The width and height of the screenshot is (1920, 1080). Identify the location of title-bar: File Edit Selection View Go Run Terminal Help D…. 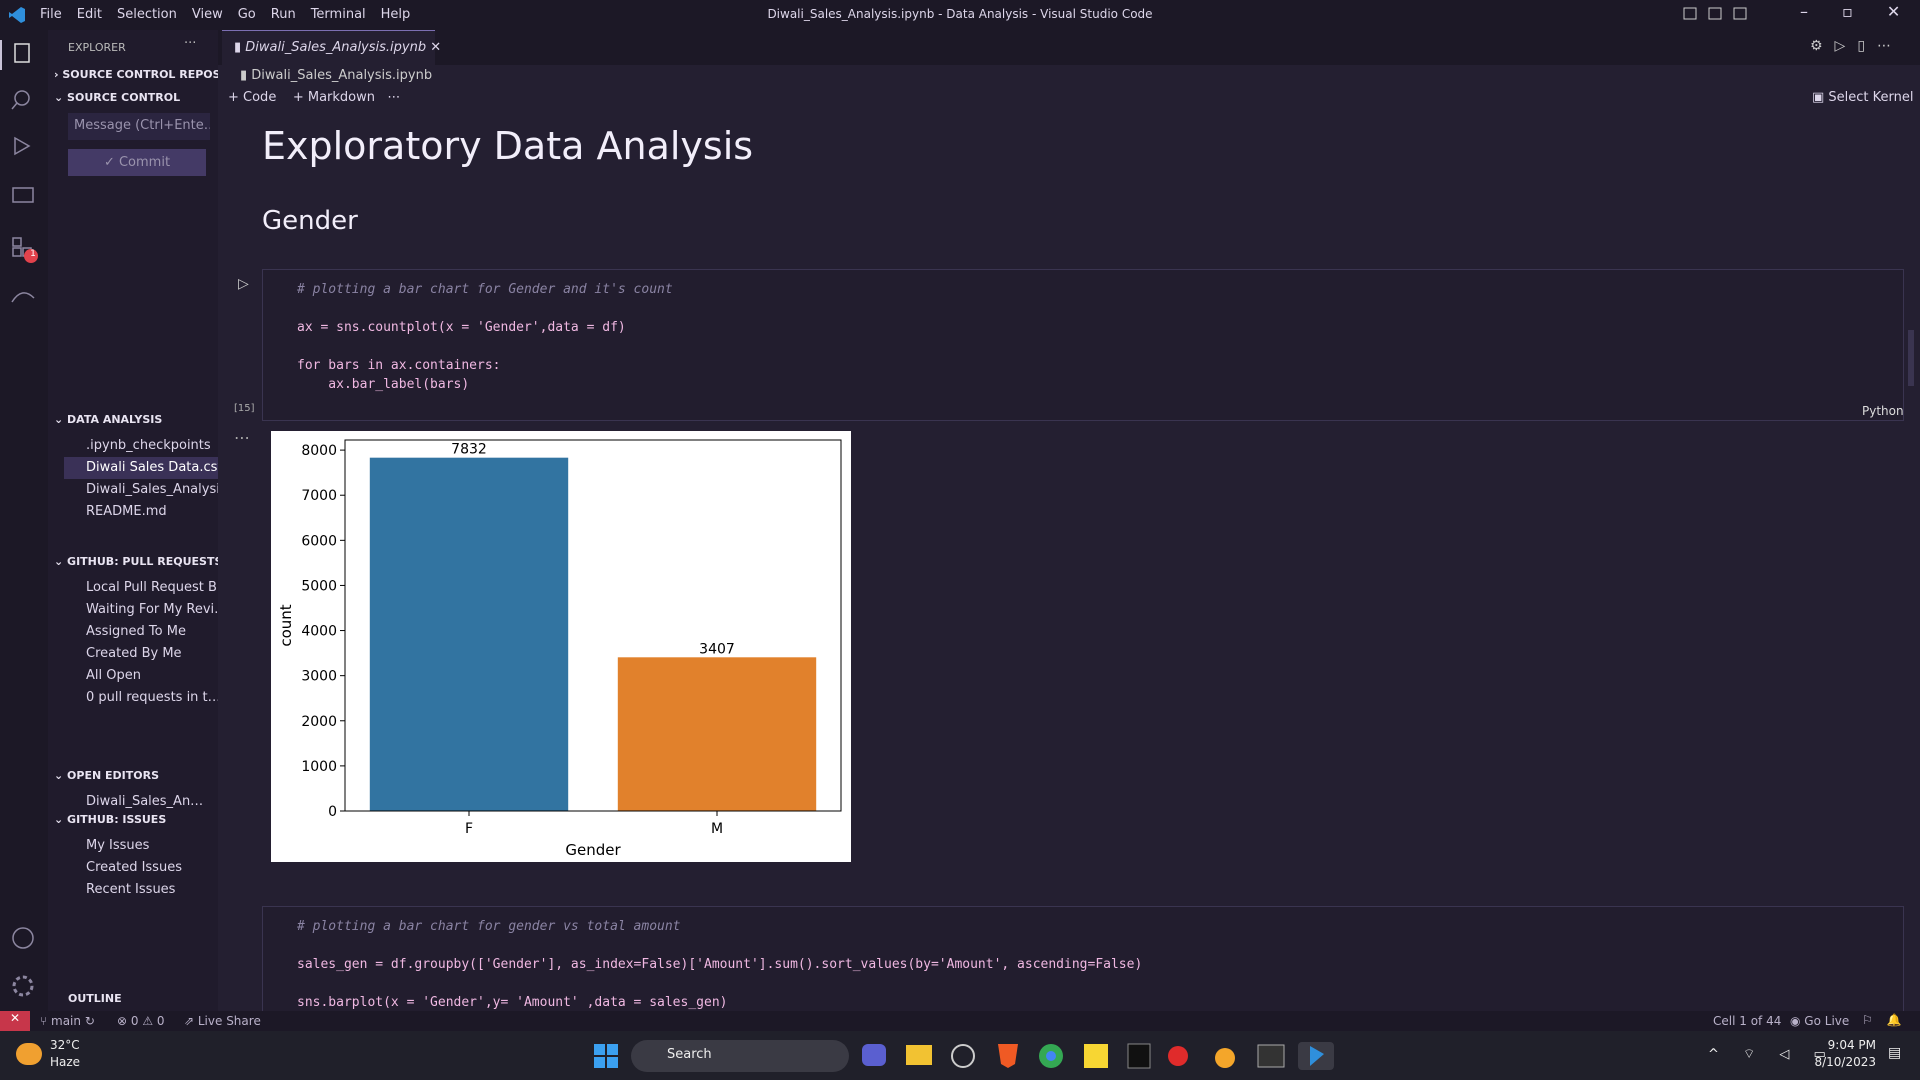
(960, 15).